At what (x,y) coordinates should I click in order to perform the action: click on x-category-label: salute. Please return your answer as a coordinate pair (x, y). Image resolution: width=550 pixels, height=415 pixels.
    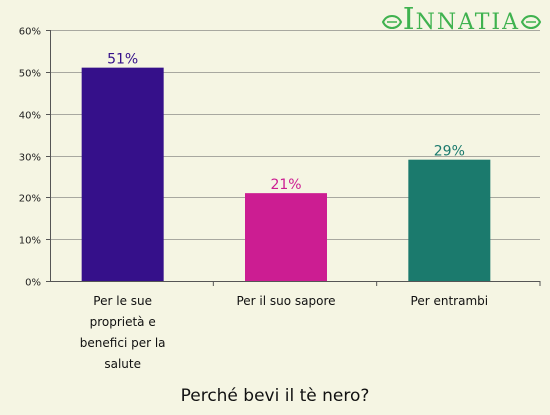
    Looking at the image, I should click on (122, 364).